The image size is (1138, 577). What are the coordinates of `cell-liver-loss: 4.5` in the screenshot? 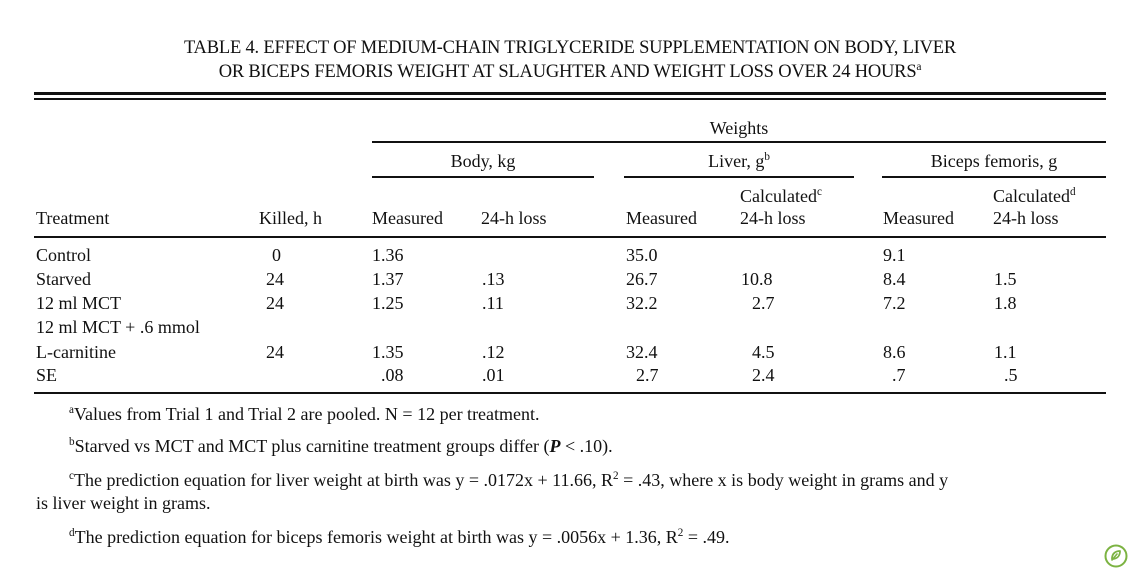 It's located at (763, 352).